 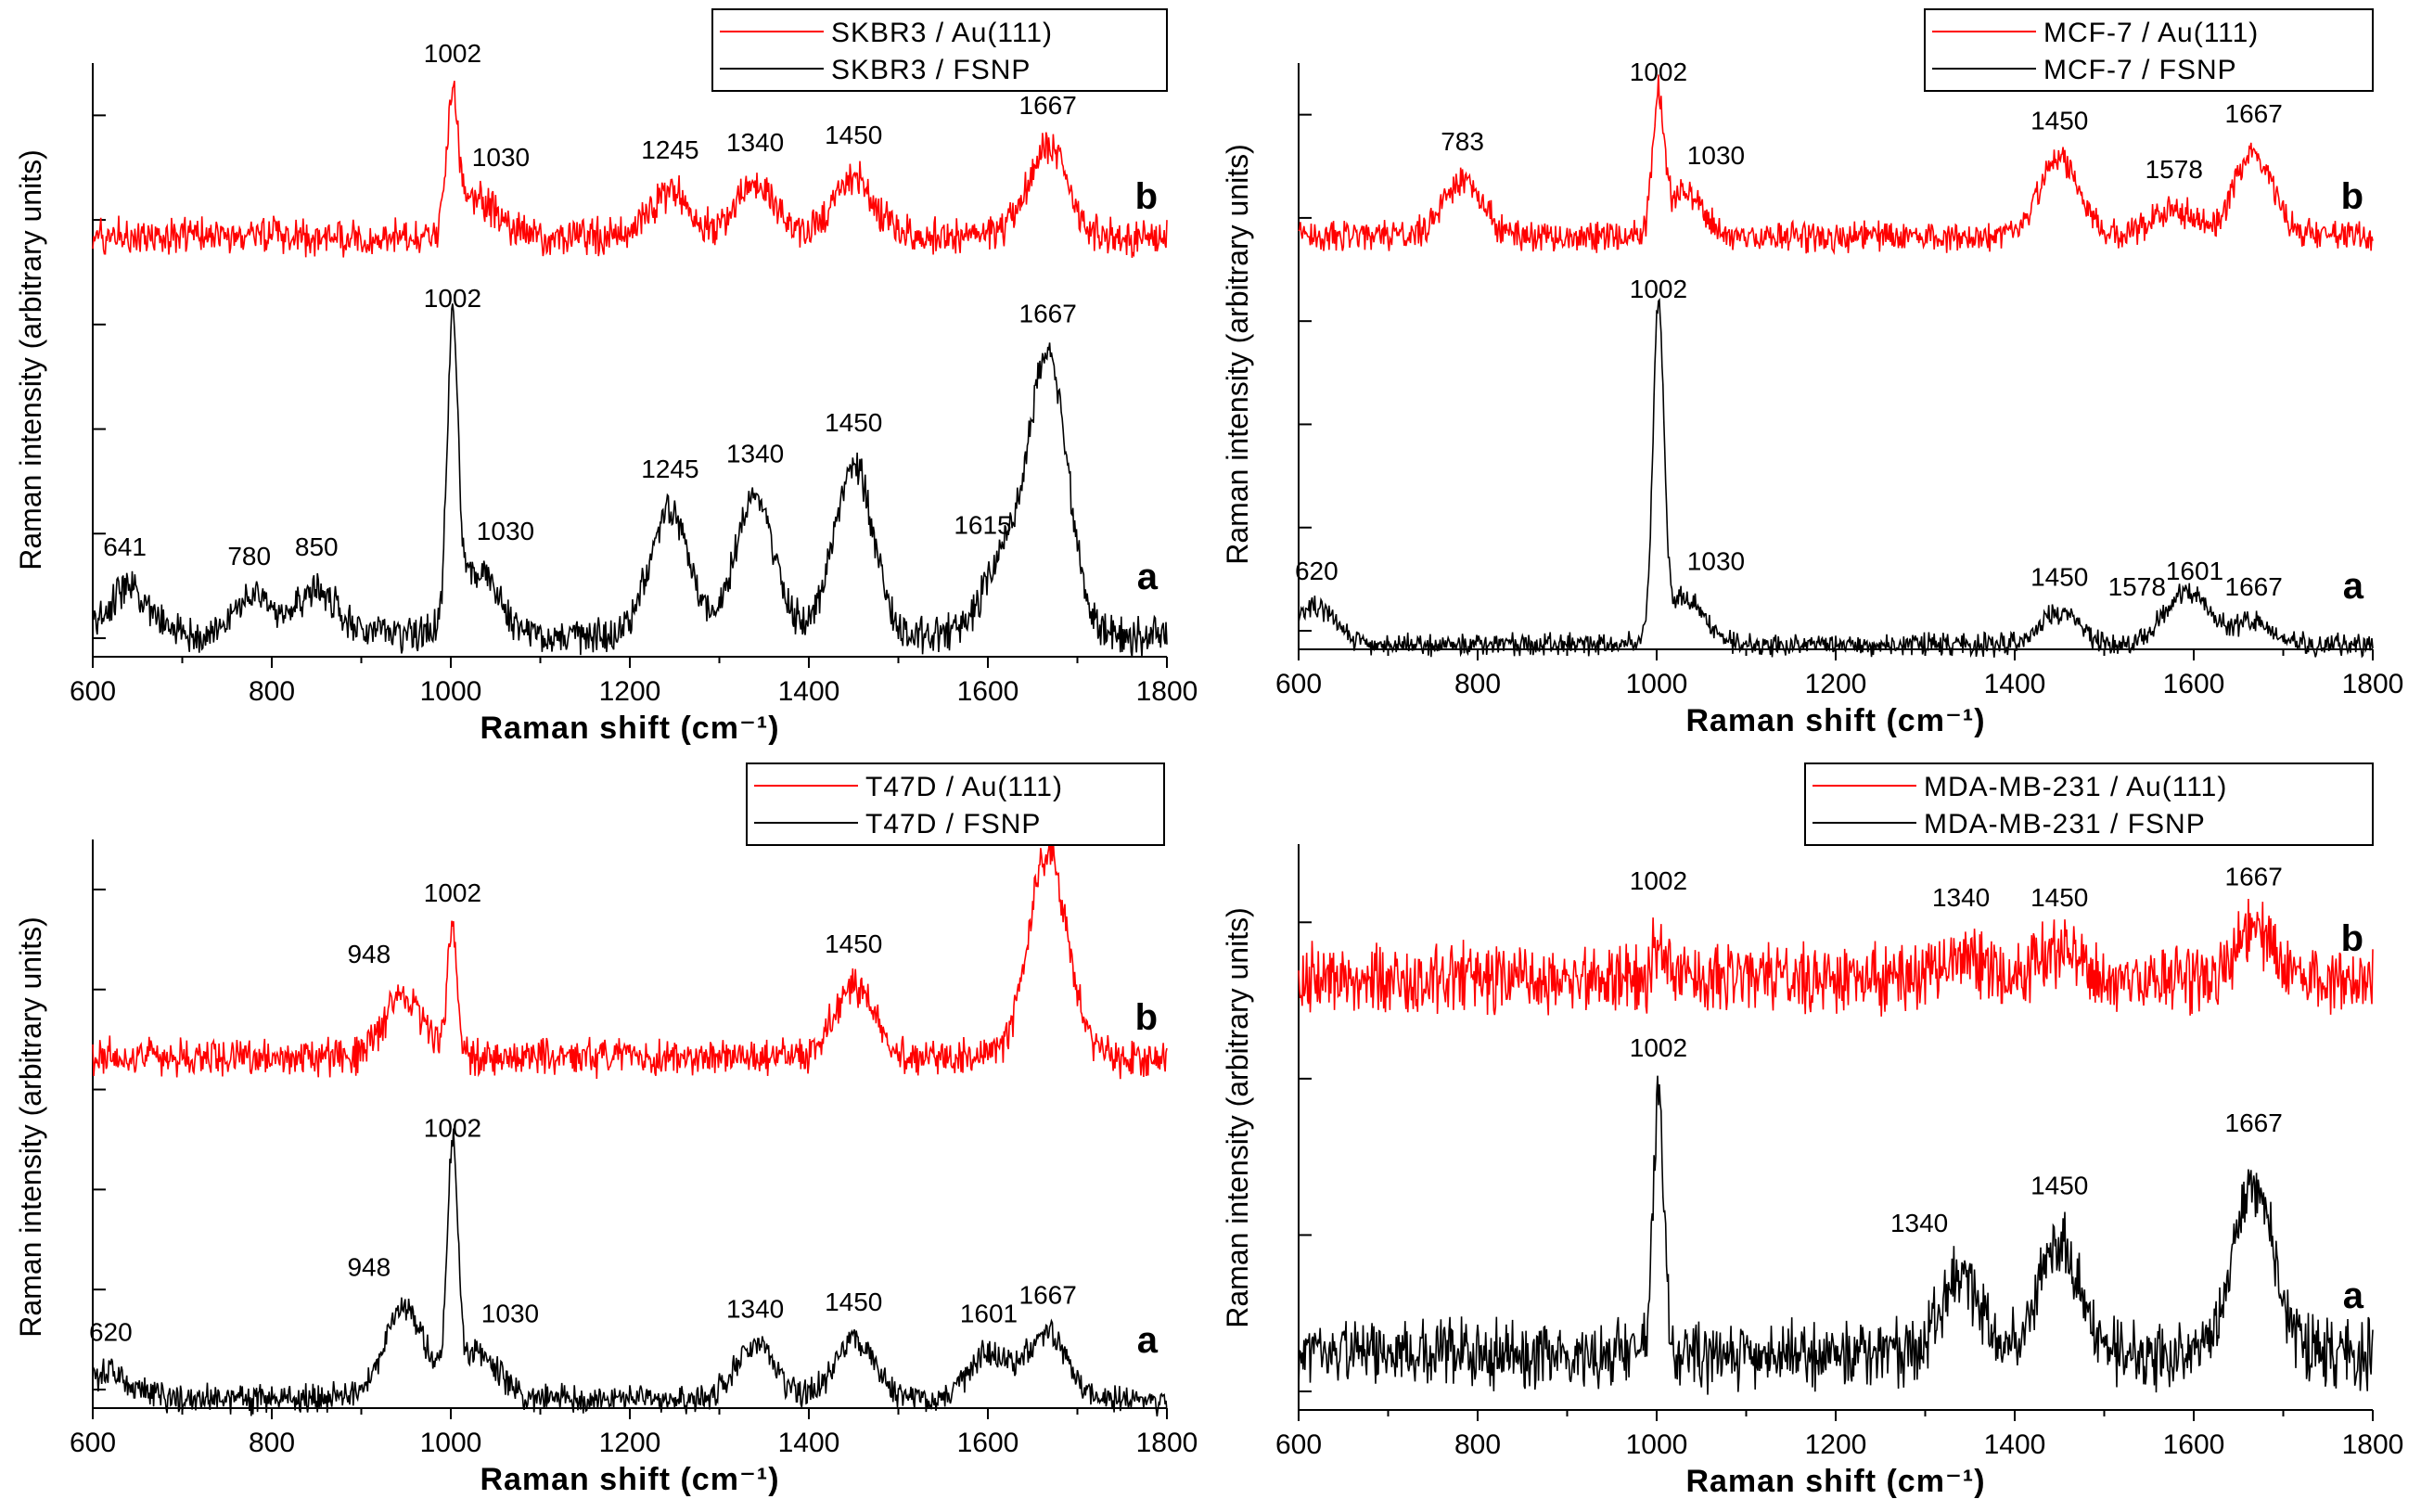 I want to click on peak-label: 783, so click(x=1462, y=141).